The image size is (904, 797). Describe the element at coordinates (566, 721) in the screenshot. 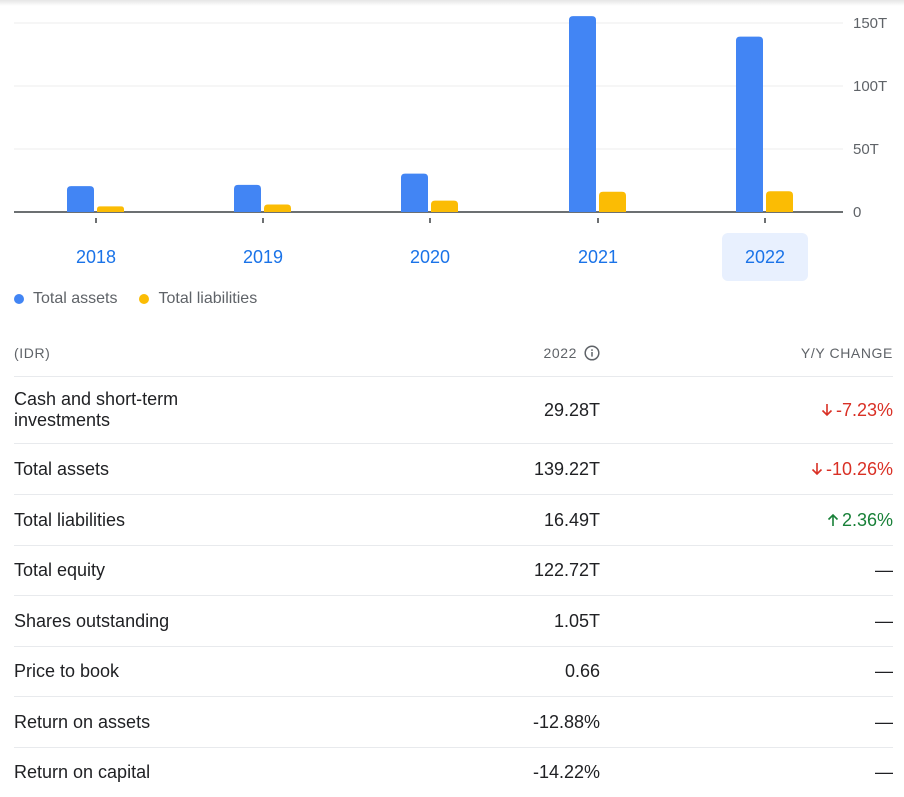

I see `row-value: -12.88%` at that location.